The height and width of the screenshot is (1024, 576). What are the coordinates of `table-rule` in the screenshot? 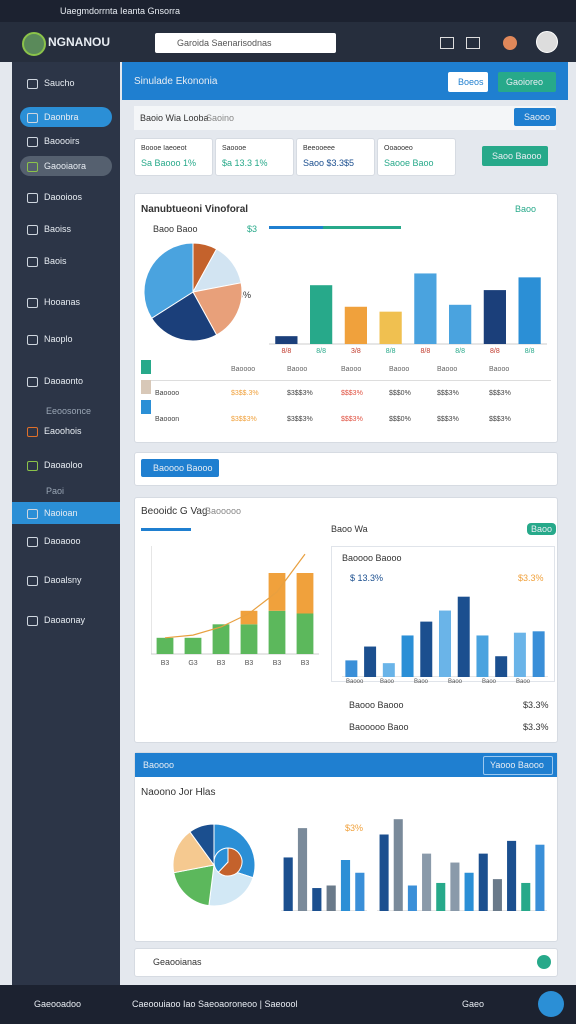 It's located at (346, 380).